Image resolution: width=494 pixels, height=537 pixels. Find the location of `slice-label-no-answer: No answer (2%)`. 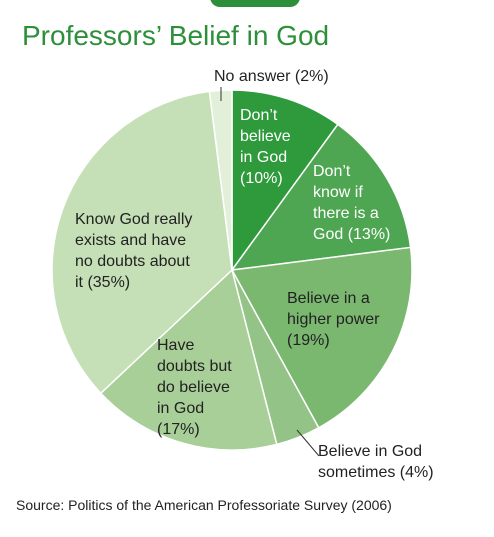

slice-label-no-answer: No answer (2%) is located at coordinates (271, 76).